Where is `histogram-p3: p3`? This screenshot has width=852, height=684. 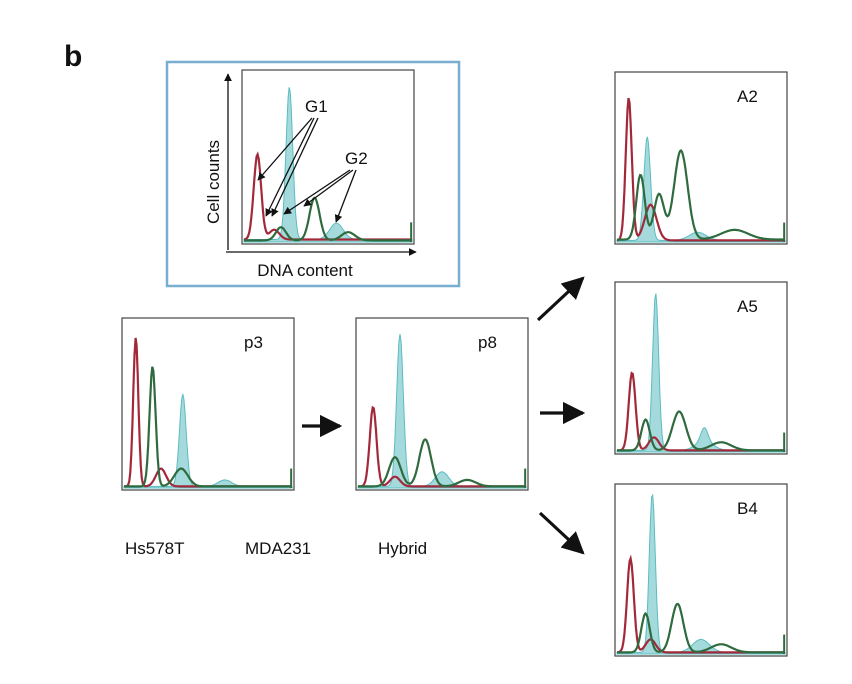 histogram-p3: p3 is located at coordinates (208, 404).